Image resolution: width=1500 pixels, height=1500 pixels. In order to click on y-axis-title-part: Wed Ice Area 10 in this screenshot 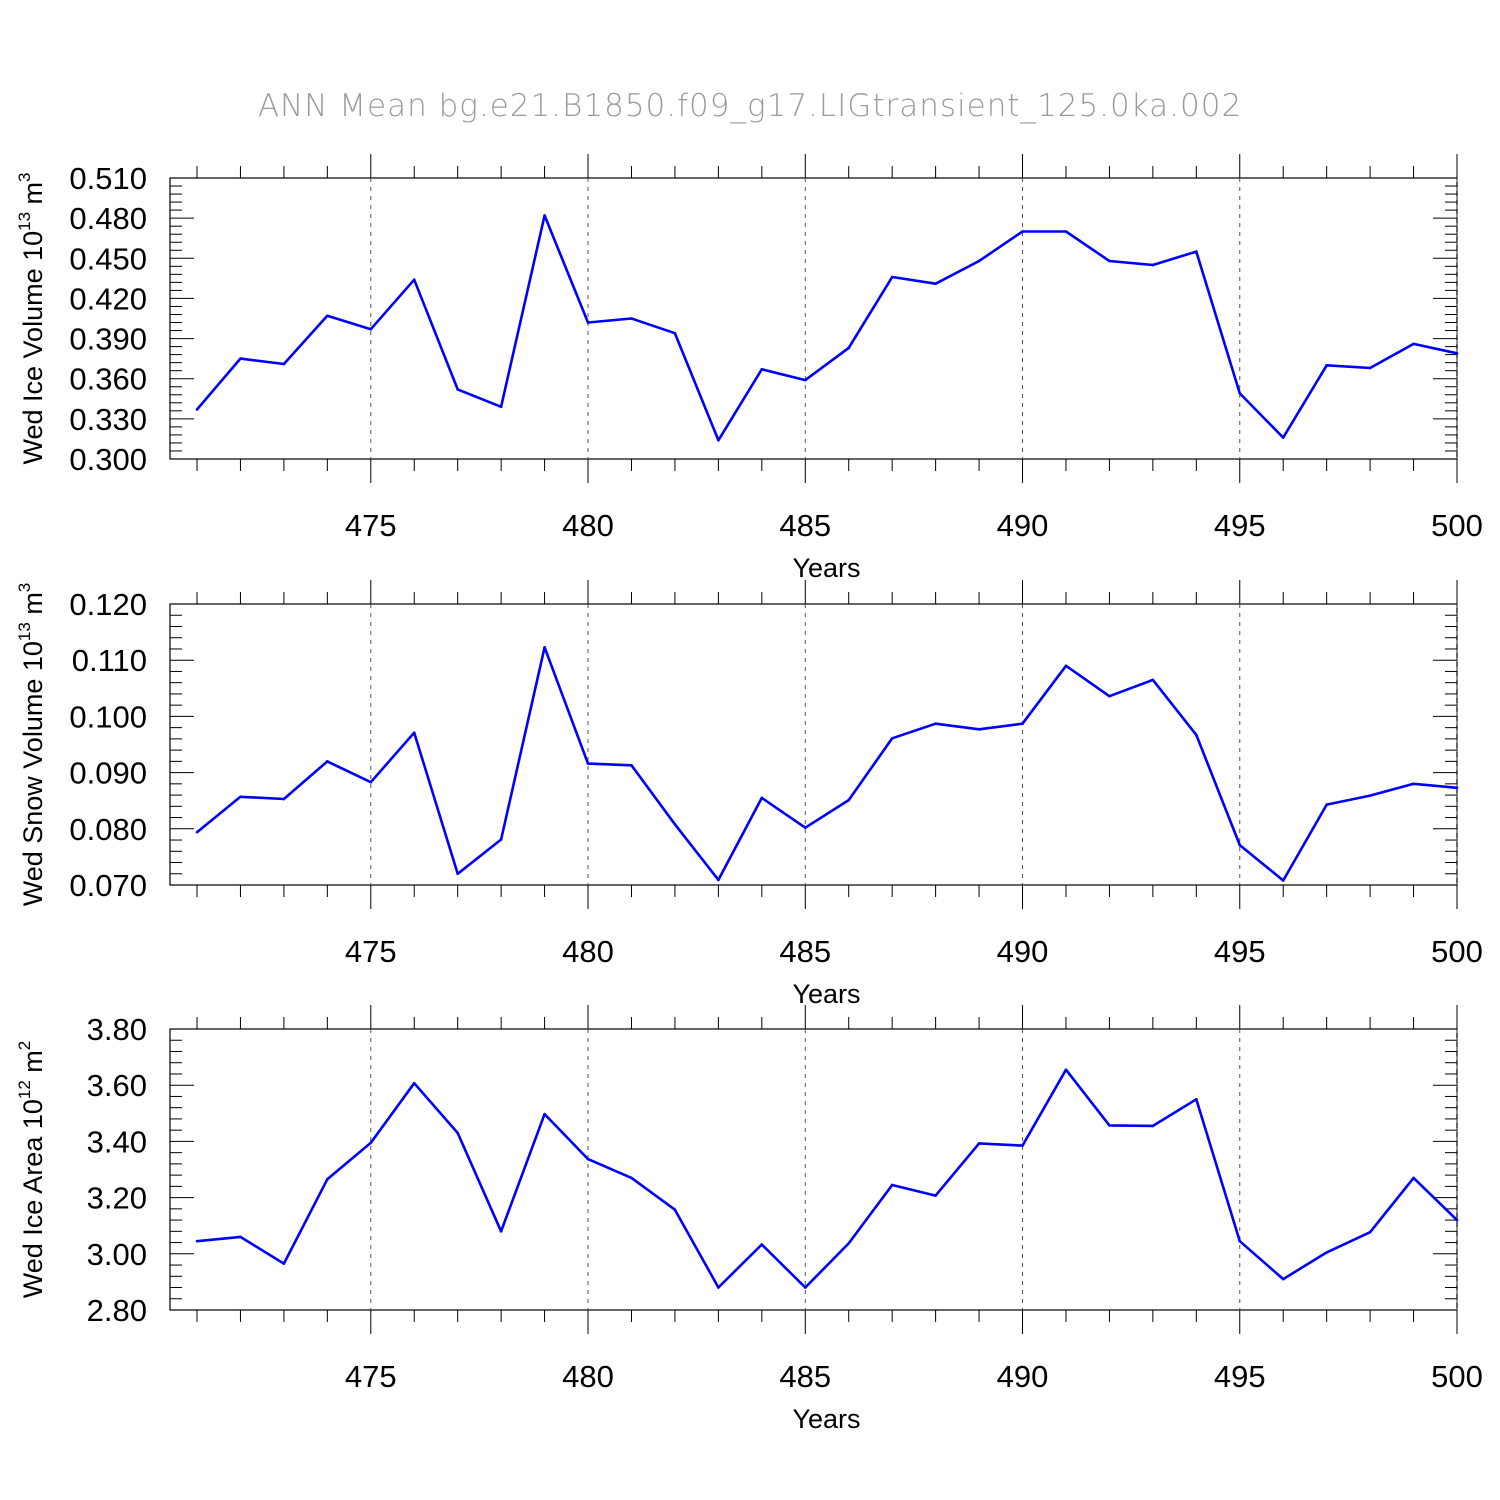, I will do `click(33, 1198)`.